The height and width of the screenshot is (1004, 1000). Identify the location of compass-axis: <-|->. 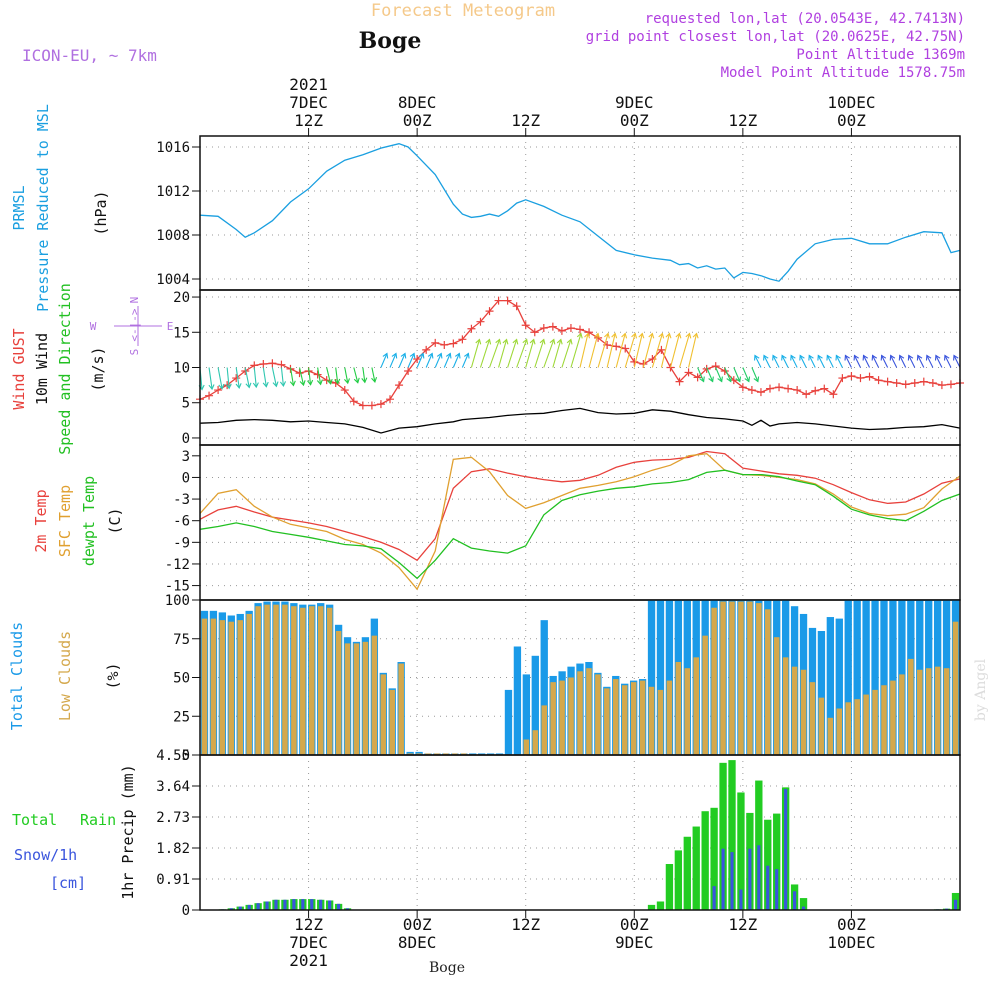
(134, 324).